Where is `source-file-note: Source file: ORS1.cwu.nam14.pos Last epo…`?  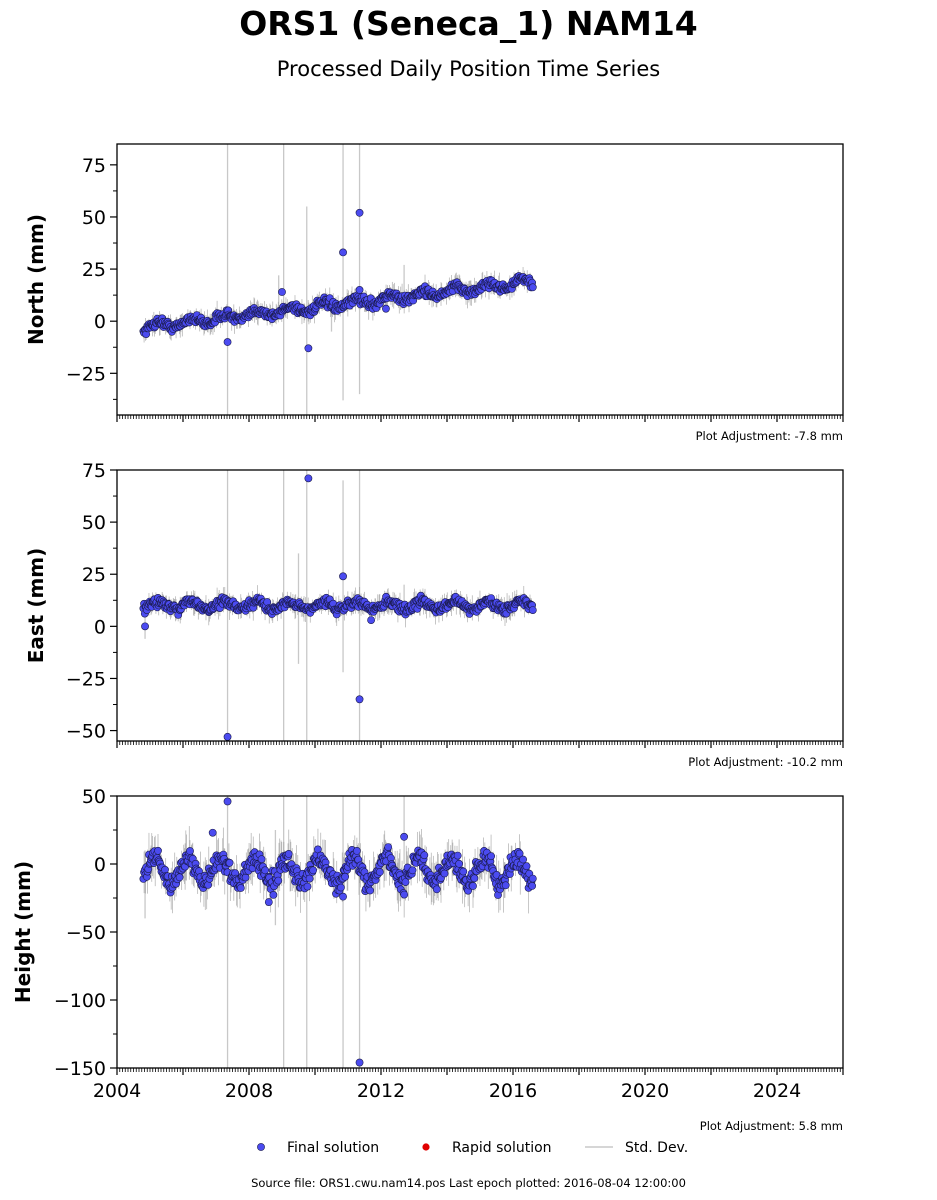 source-file-note: Source file: ORS1.cwu.nam14.pos Last epo… is located at coordinates (468, 1183).